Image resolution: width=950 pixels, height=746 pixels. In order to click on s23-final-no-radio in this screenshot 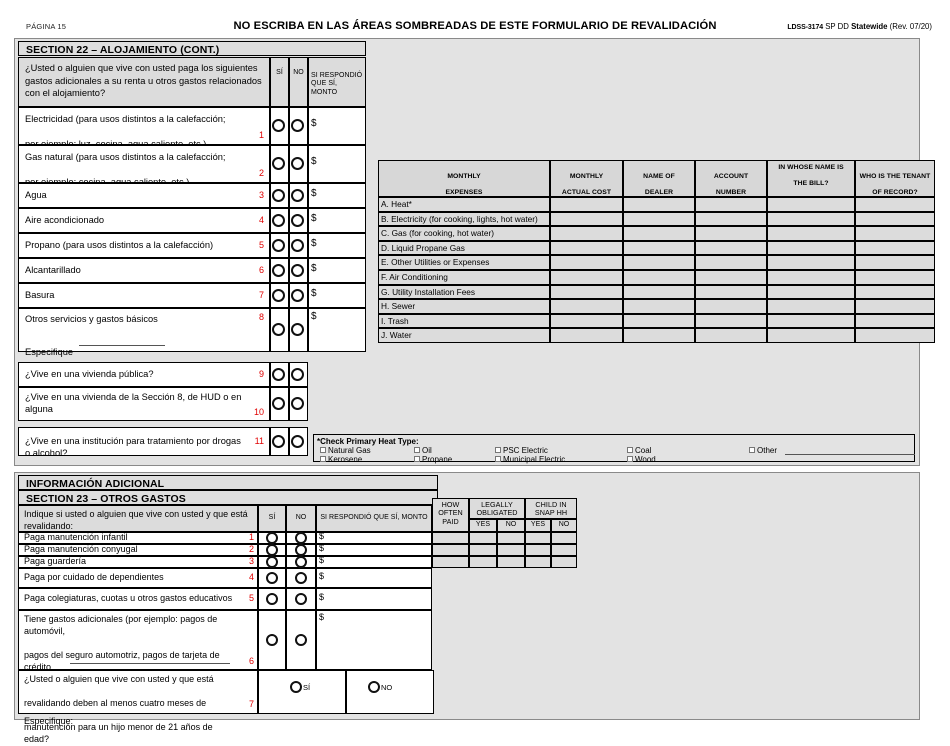, I will do `click(374, 687)`.